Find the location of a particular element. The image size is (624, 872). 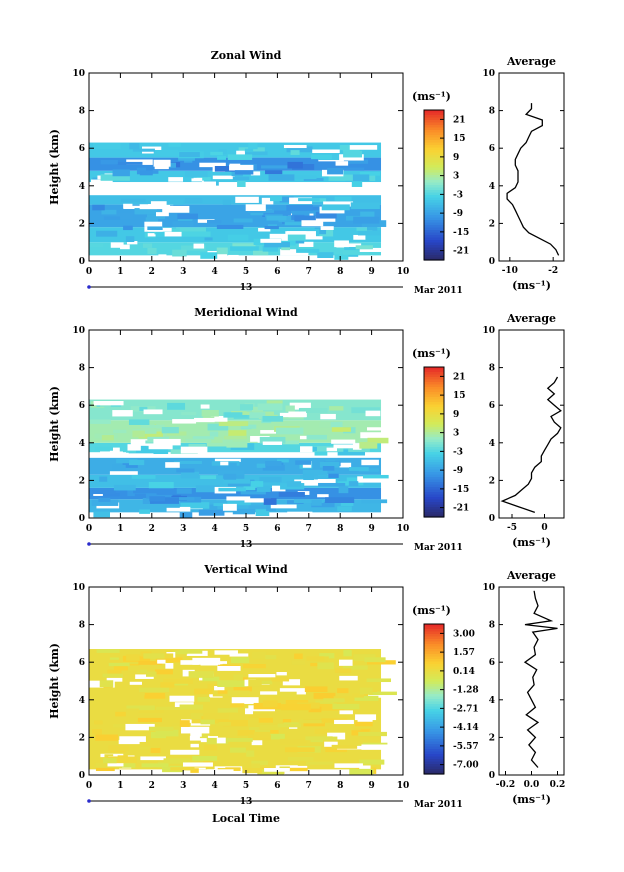

profile-x-label: (ms⁻¹) is located at coordinates (531, 542).